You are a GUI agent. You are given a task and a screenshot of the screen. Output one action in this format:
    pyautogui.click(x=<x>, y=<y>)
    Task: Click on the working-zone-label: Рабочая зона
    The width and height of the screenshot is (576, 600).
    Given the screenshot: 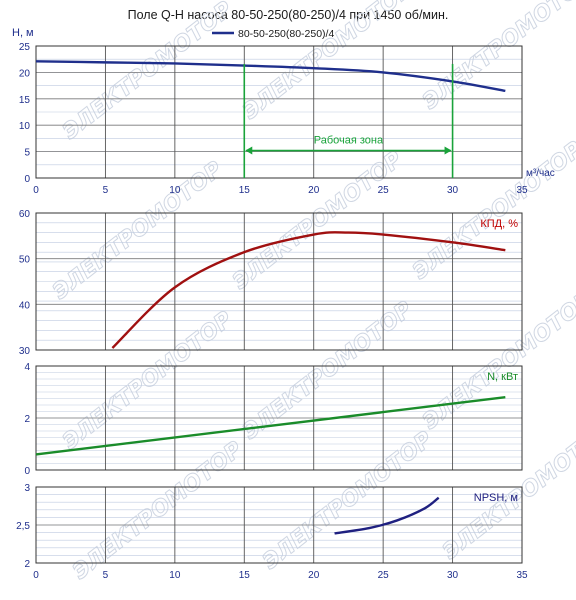 What is the action you would take?
    pyautogui.click(x=349, y=141)
    